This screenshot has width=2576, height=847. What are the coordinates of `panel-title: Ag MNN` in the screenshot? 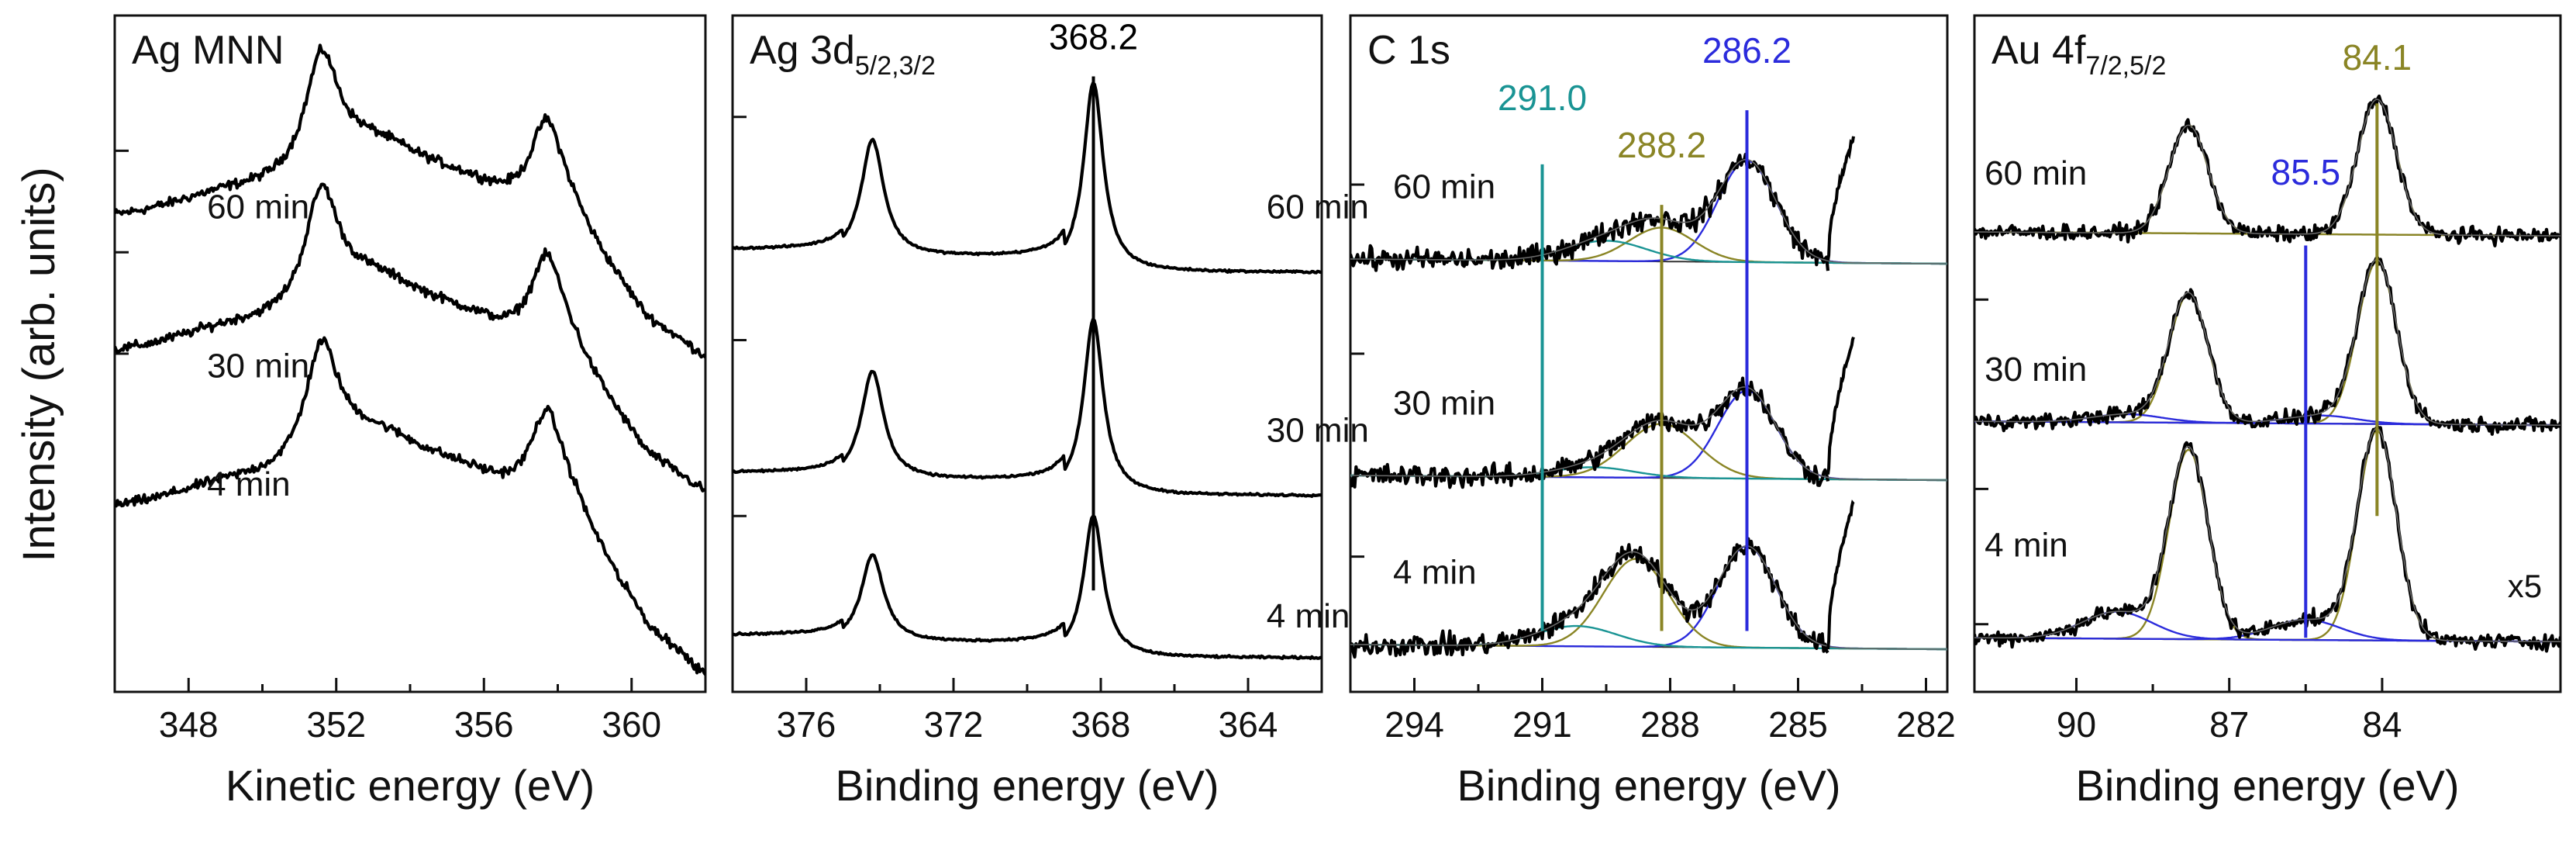 It's located at (208, 50).